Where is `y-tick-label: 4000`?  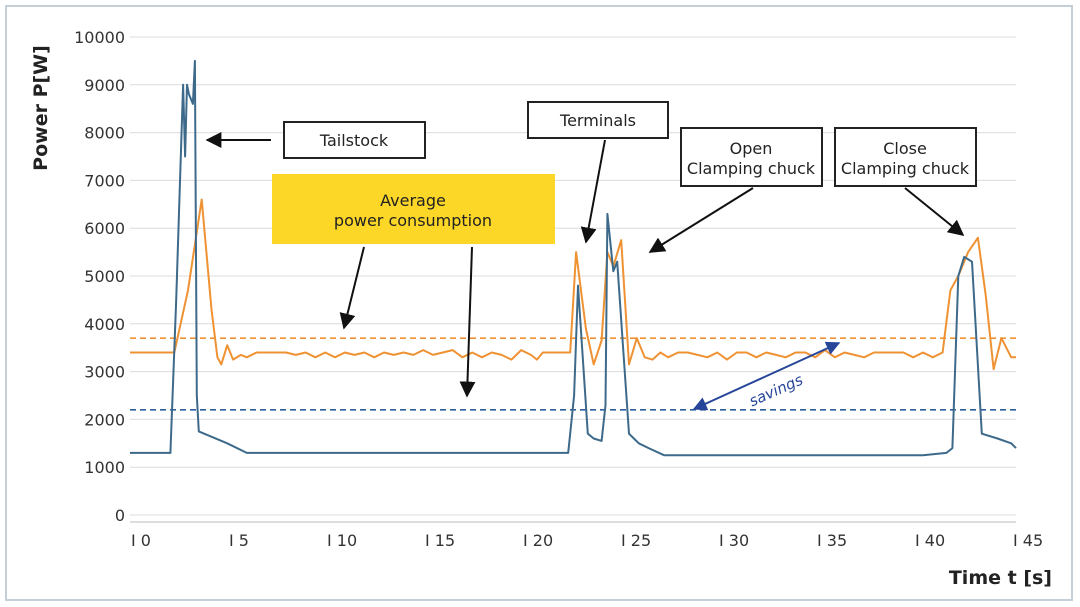
y-tick-label: 4000 is located at coordinates (104, 324).